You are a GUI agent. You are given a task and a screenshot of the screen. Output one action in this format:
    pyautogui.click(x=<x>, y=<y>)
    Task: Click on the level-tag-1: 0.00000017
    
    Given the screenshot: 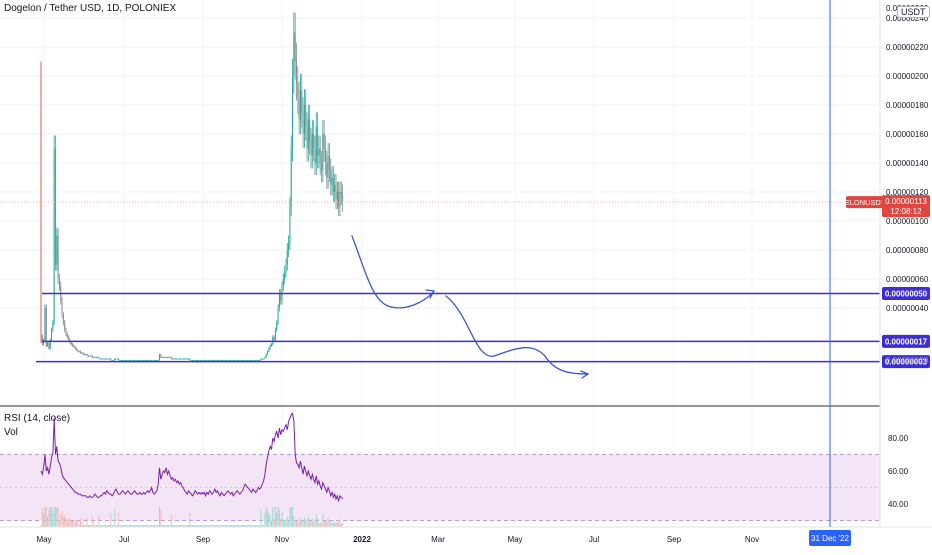 What is the action you would take?
    pyautogui.click(x=906, y=341)
    